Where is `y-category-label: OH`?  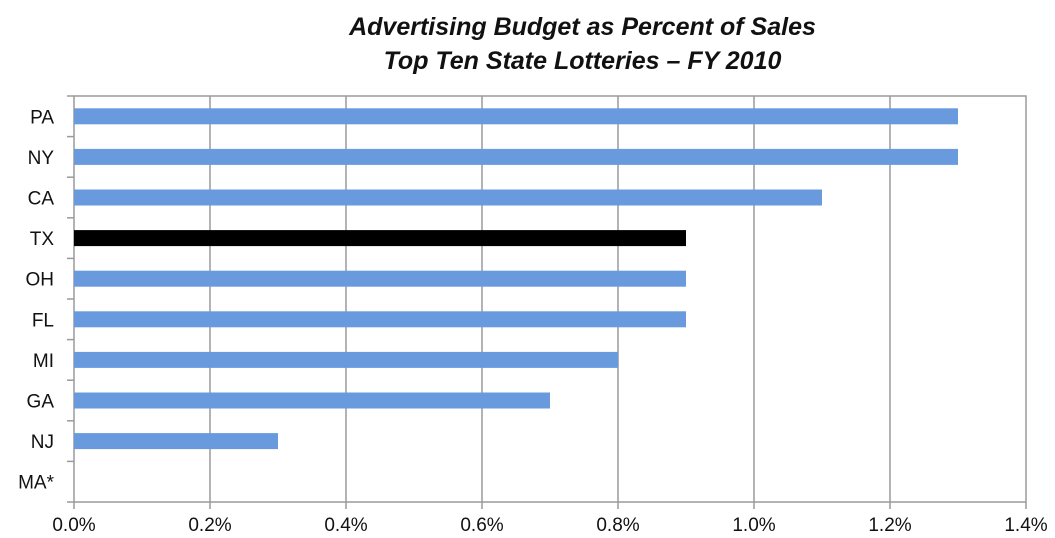 y-category-label: OH is located at coordinates (40, 280).